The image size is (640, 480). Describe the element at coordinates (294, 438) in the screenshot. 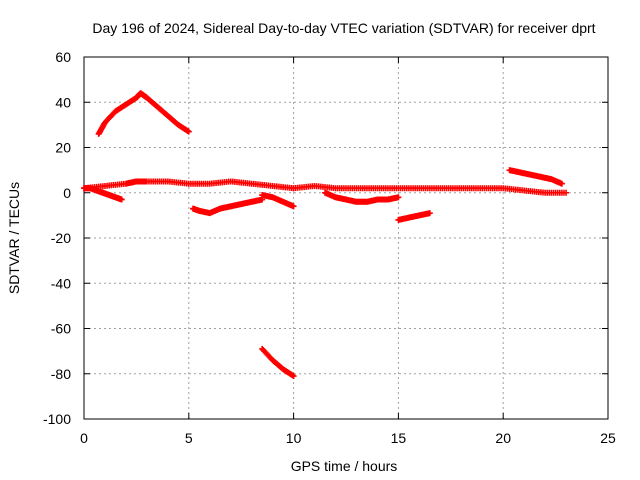

I see `x-tick-label: 10` at that location.